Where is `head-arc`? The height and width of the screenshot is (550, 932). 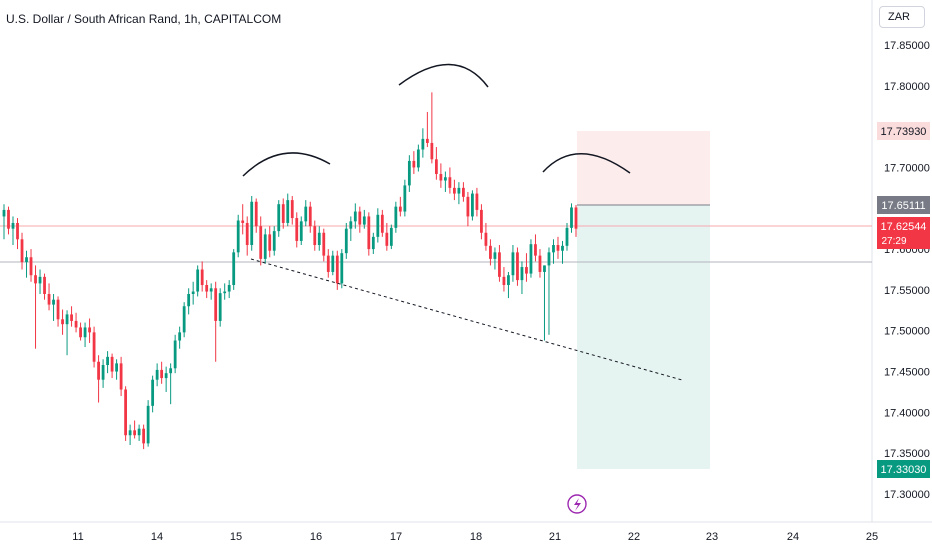
head-arc is located at coordinates (443, 75).